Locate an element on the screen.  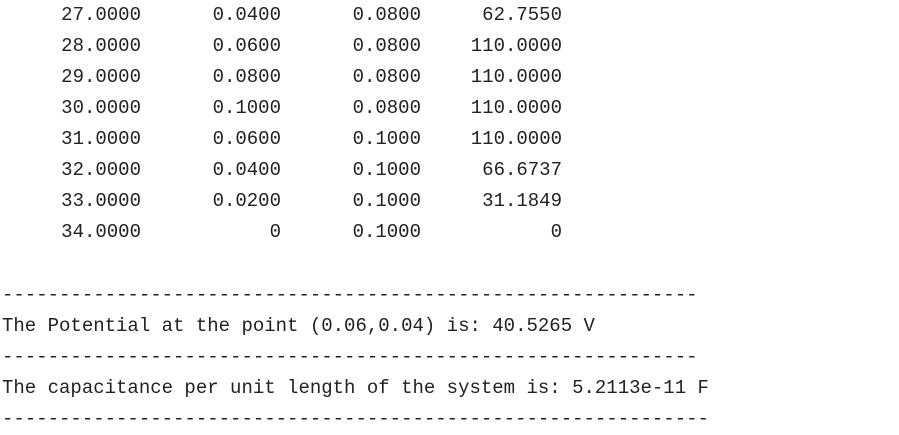
table-row: 27.0000 0.0400 0.0800 62.7550 is located at coordinates (449, 15).